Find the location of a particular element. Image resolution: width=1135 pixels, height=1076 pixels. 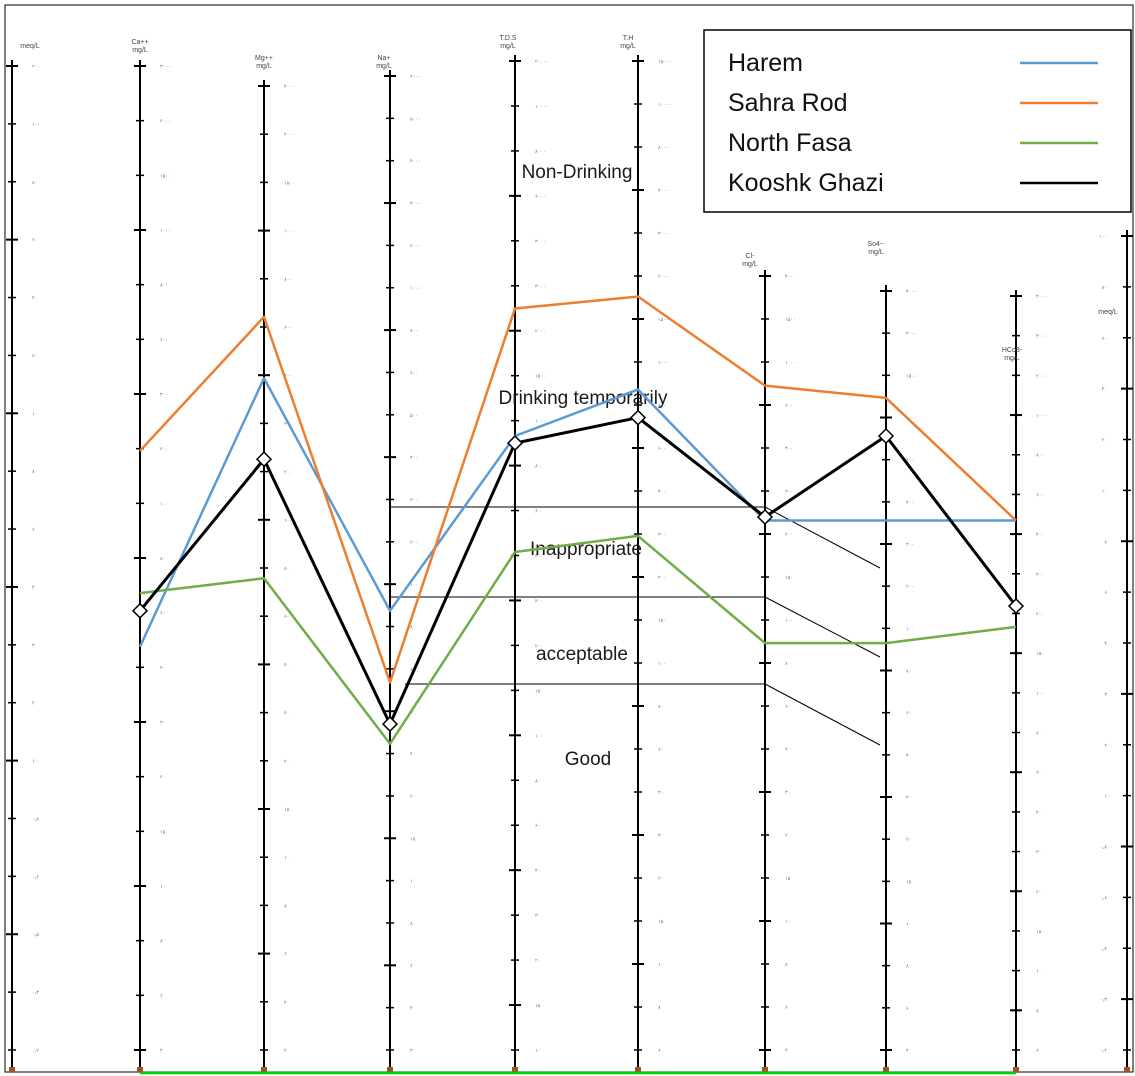

tick-label-hco3: ۲۰ is located at coordinates (1038, 892).